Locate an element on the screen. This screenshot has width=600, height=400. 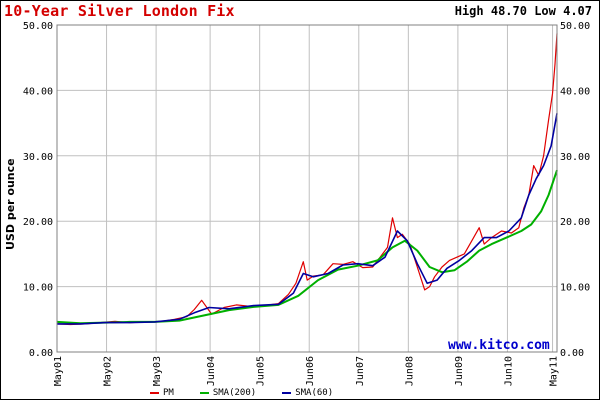
x-tick-label: Jun07 is located at coordinates (360, 371).